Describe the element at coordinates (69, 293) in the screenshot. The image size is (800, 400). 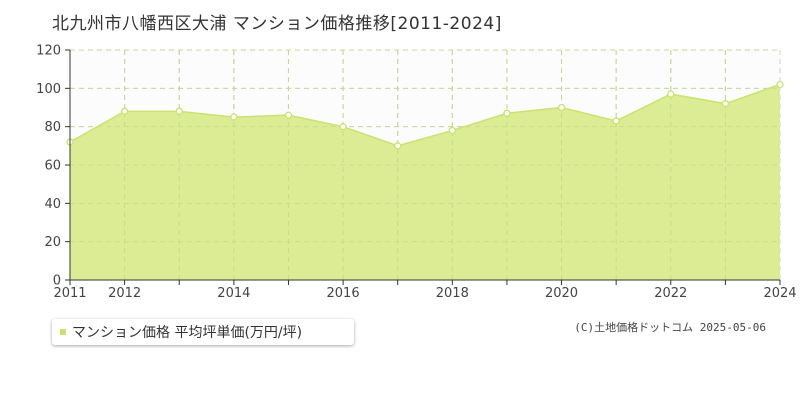
I see `x-tick-label: 2011` at that location.